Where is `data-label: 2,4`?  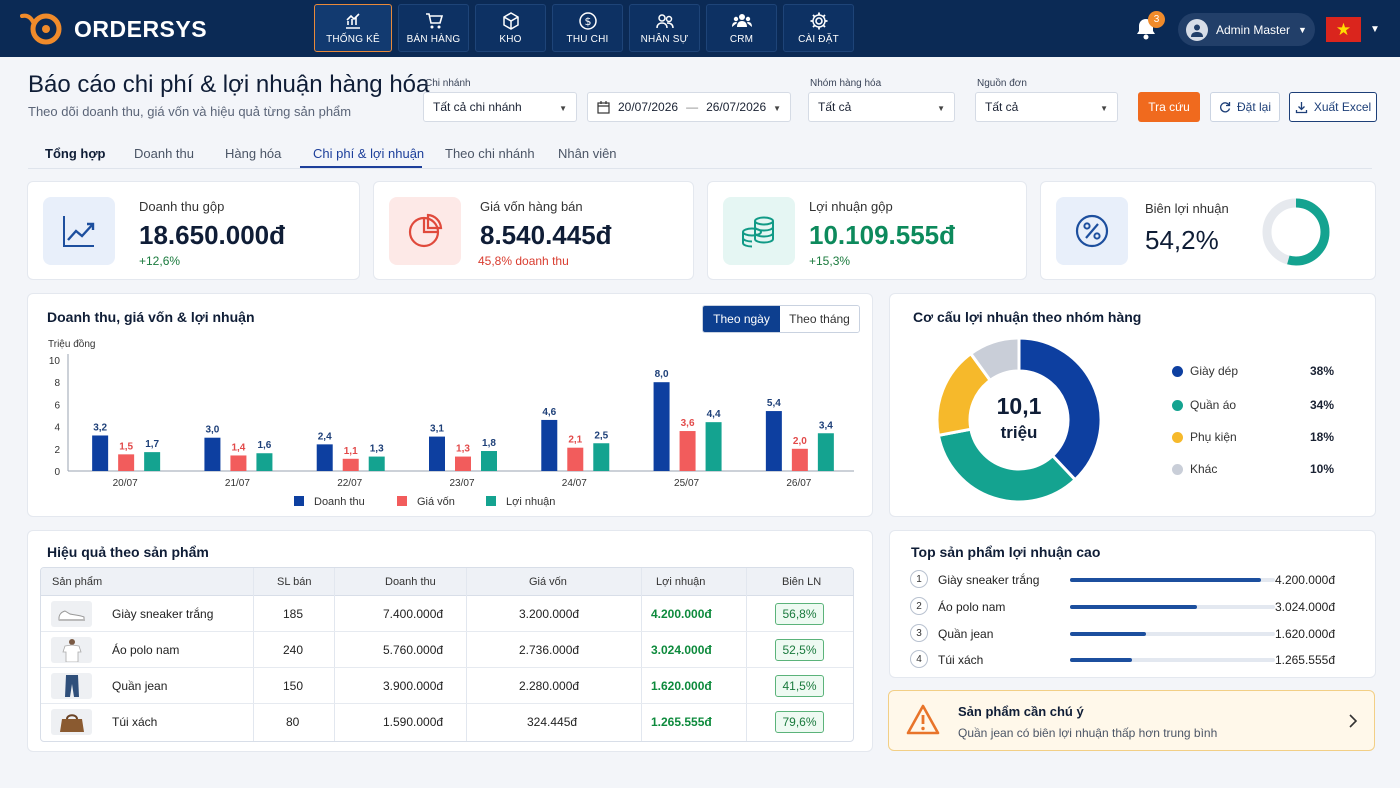
data-label: 2,4 is located at coordinates (325, 436).